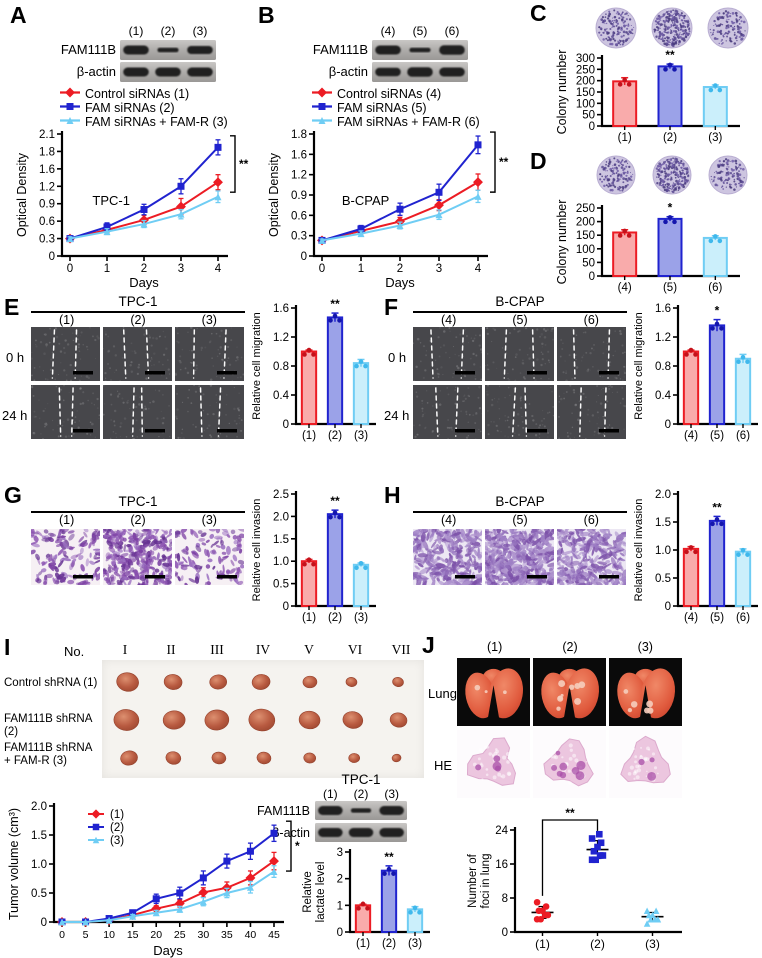 This screenshot has width=762, height=958. I want to click on actin-blot-bands, so click(168, 72).